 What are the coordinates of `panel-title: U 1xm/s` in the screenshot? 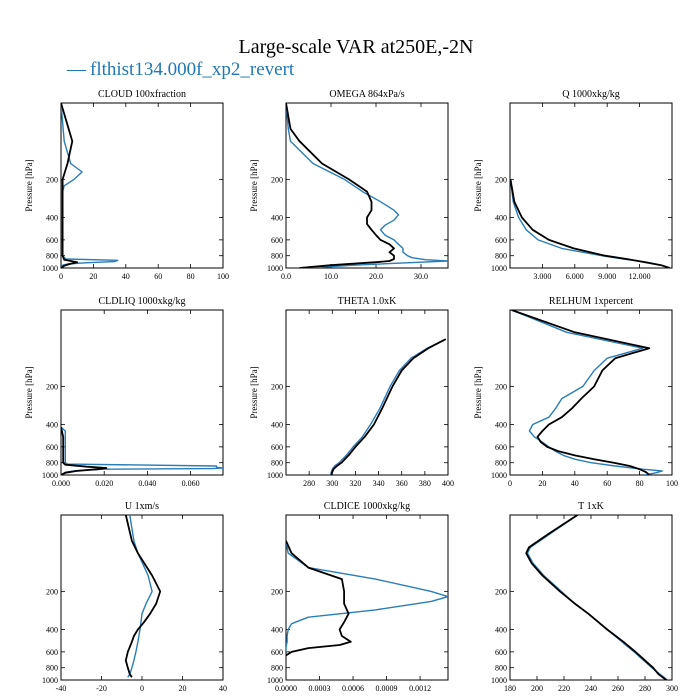 It's located at (142, 506).